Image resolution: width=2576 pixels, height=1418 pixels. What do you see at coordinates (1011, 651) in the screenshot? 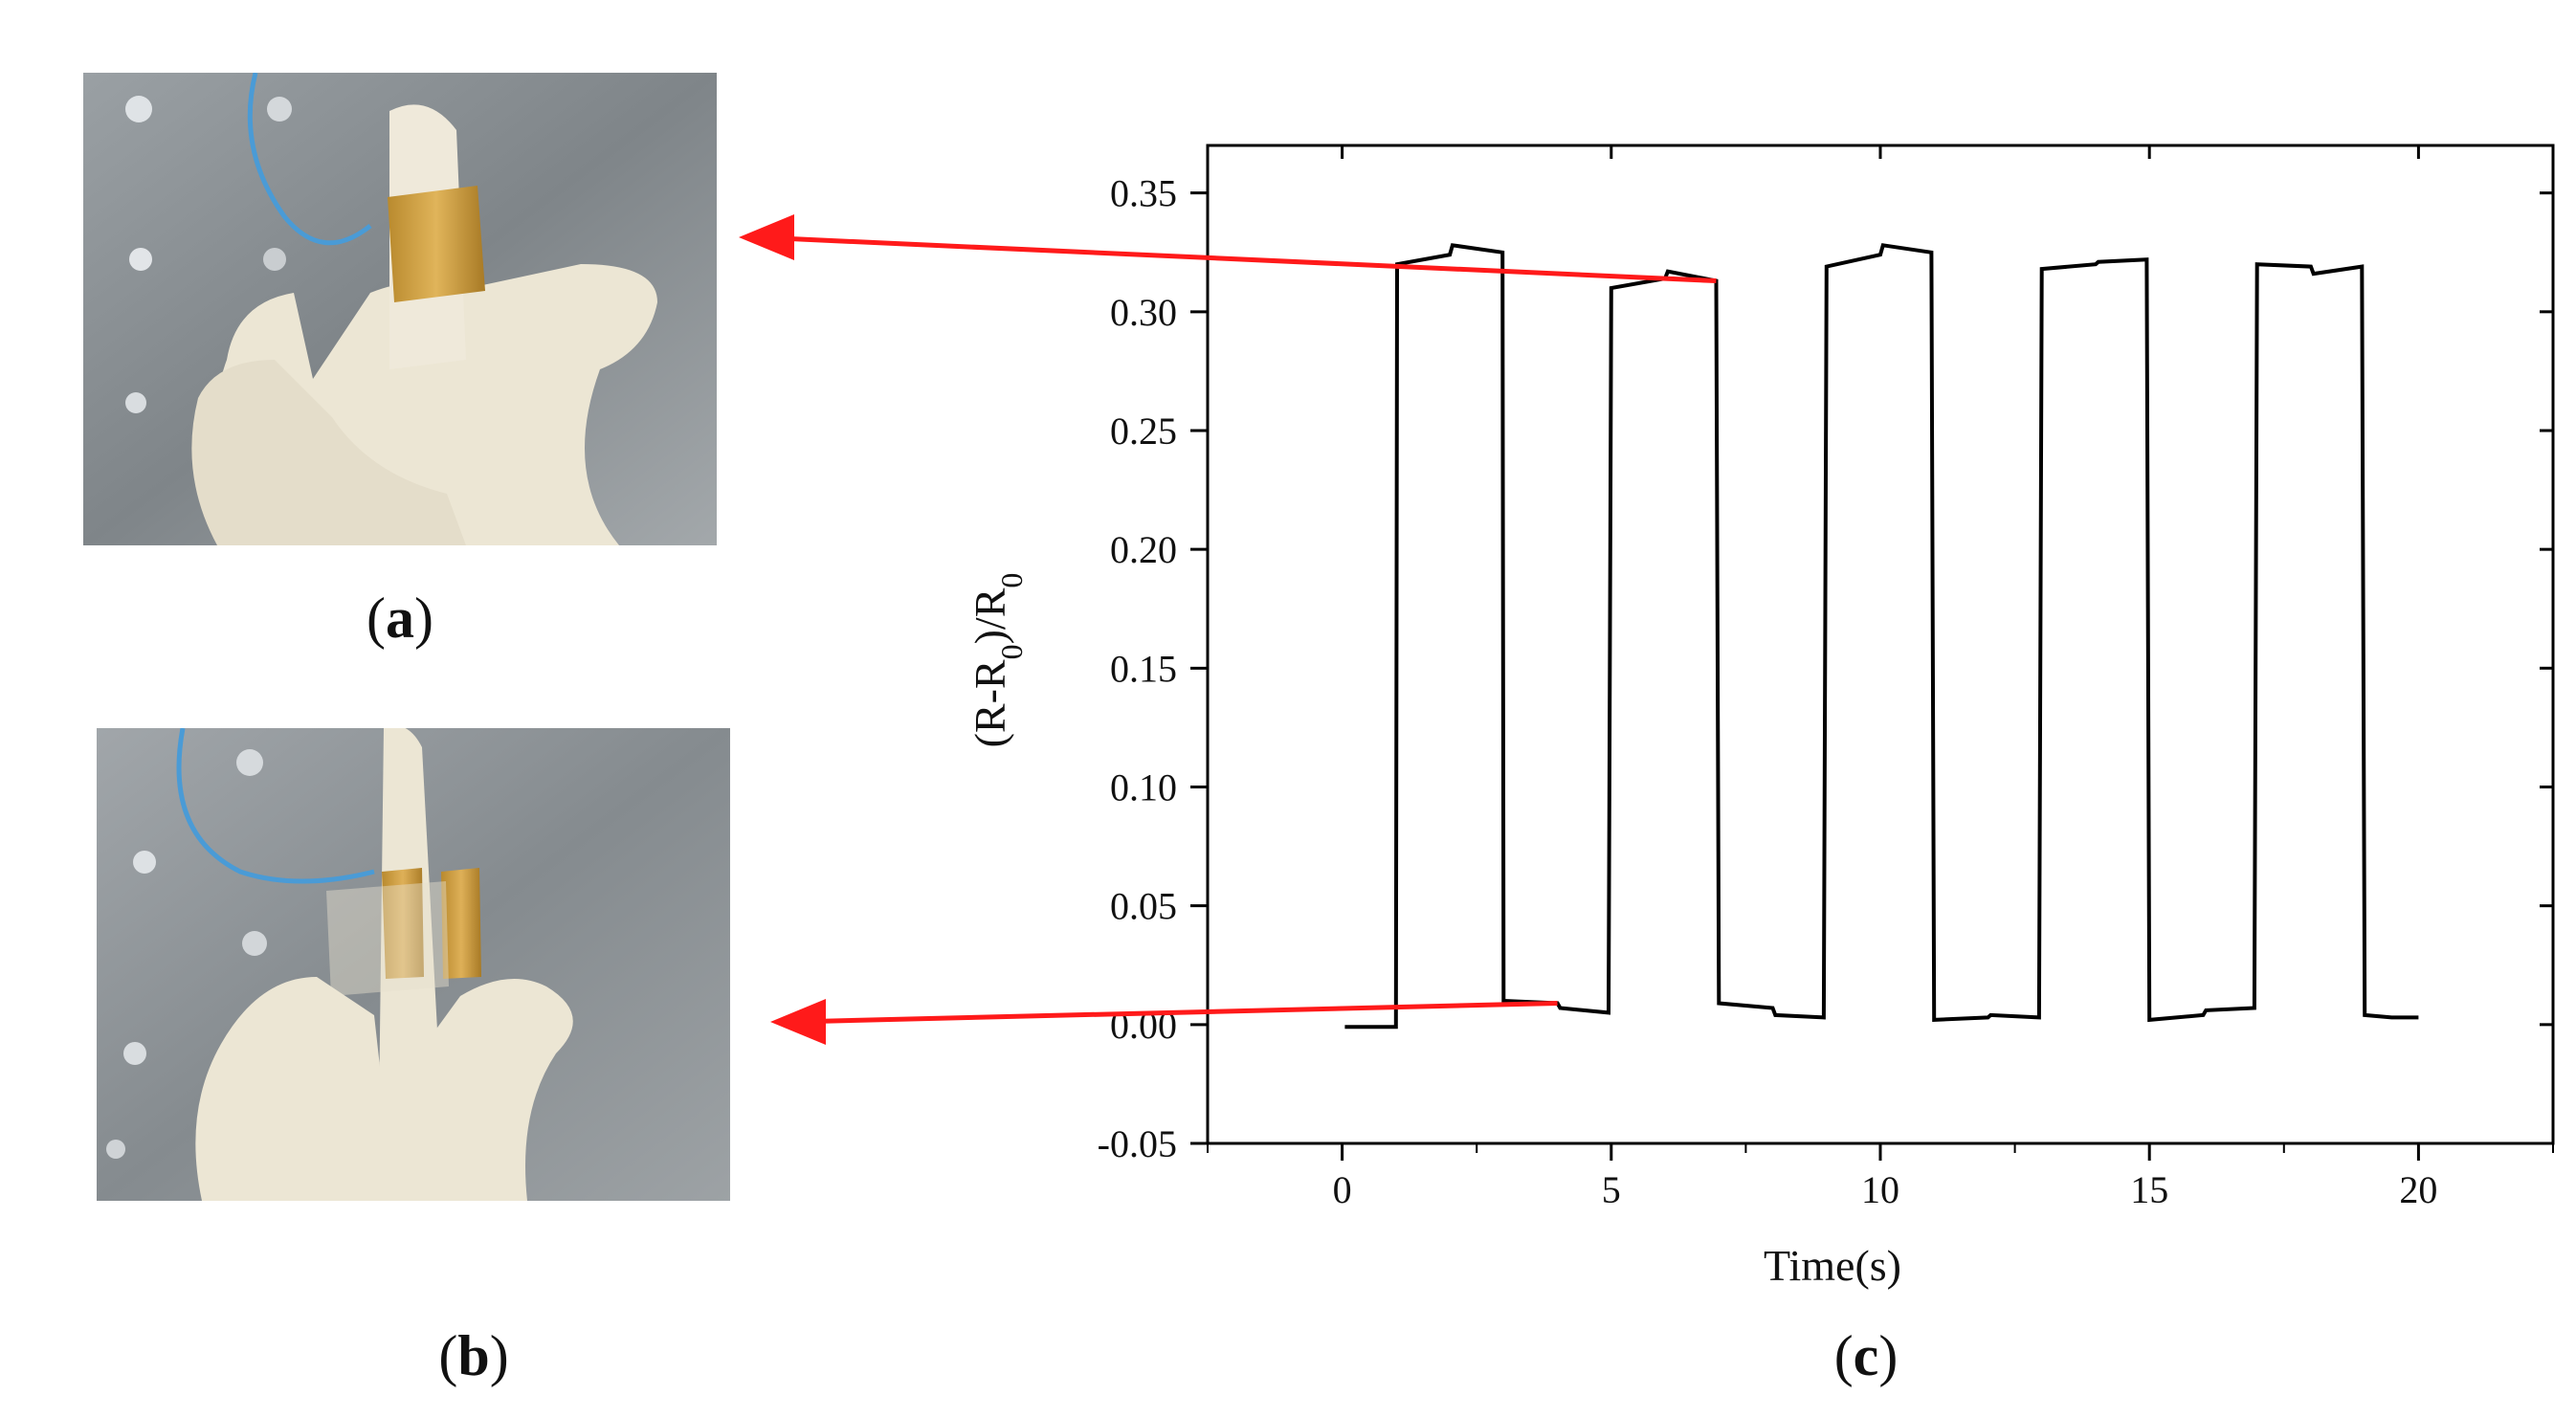
I see `y-axis-label-sub1: 0` at bounding box center [1011, 651].